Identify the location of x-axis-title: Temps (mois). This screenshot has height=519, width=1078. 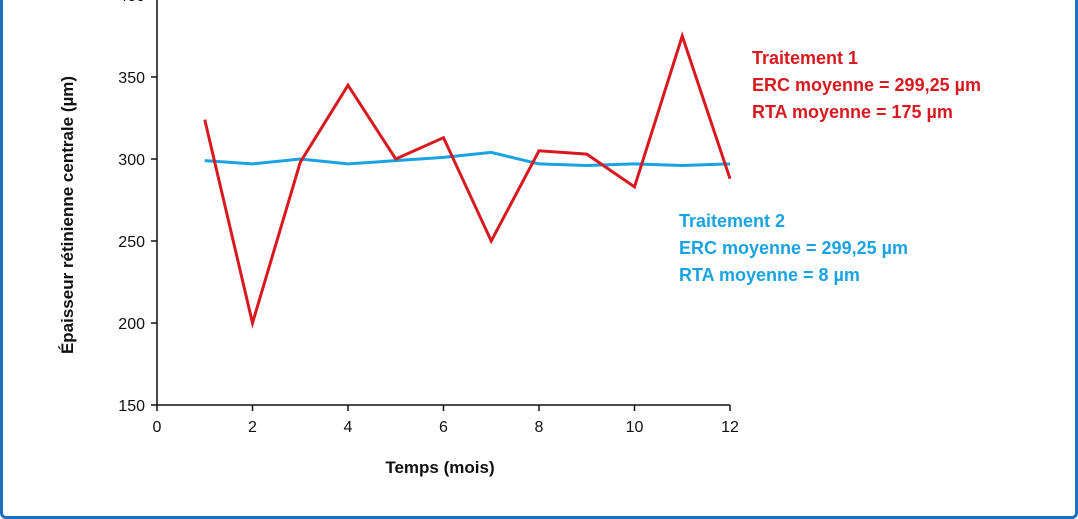
(439, 467).